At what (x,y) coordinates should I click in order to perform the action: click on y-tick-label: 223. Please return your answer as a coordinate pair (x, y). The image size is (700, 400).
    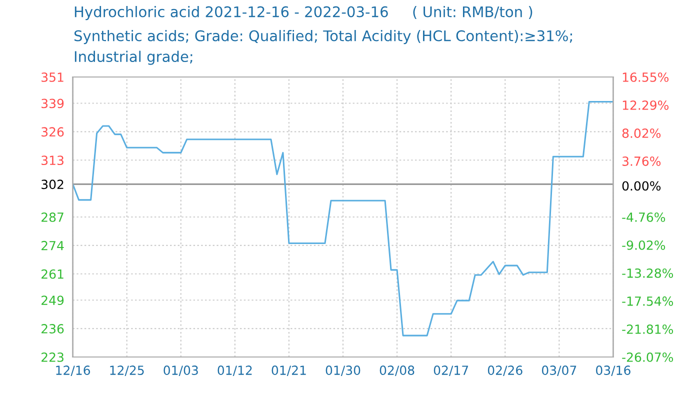
    Looking at the image, I should click on (53, 357).